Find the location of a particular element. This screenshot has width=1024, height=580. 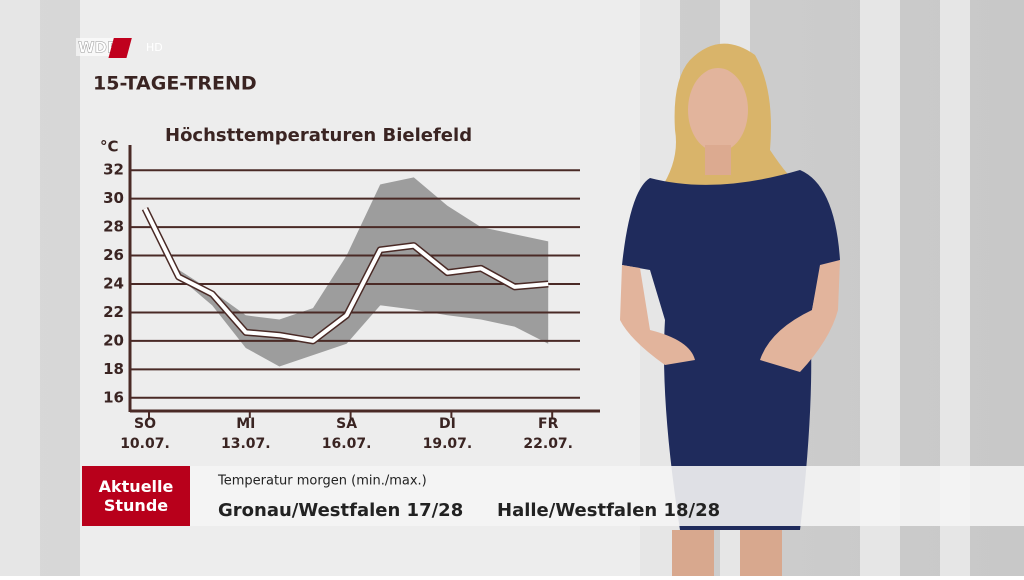

ticker-item: Halle/Westfalen 18/28 is located at coordinates (608, 510).